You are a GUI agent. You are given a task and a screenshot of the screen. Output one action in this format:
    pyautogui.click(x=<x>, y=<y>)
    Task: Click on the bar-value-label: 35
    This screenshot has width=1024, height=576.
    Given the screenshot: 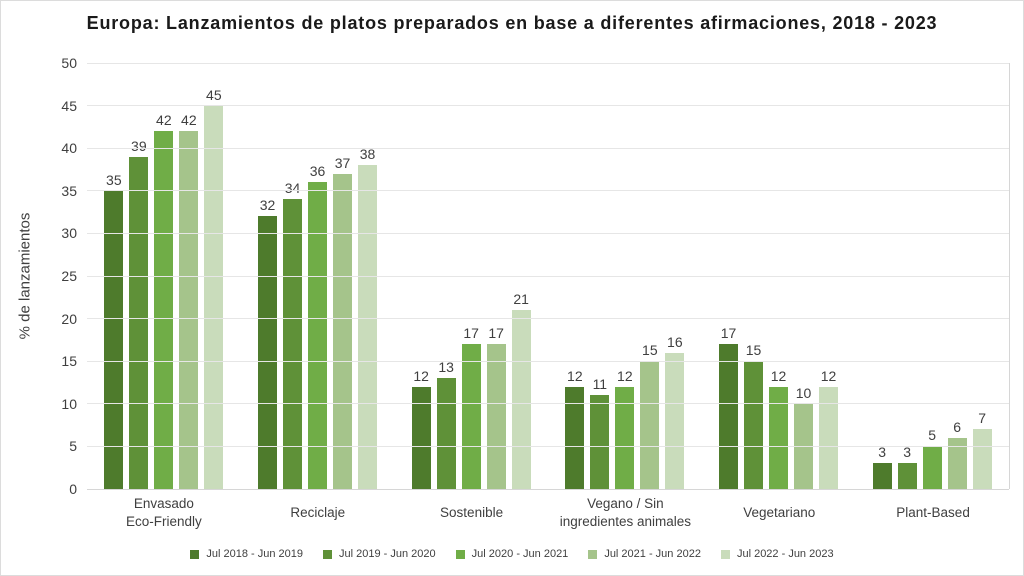 What is the action you would take?
    pyautogui.click(x=114, y=179)
    